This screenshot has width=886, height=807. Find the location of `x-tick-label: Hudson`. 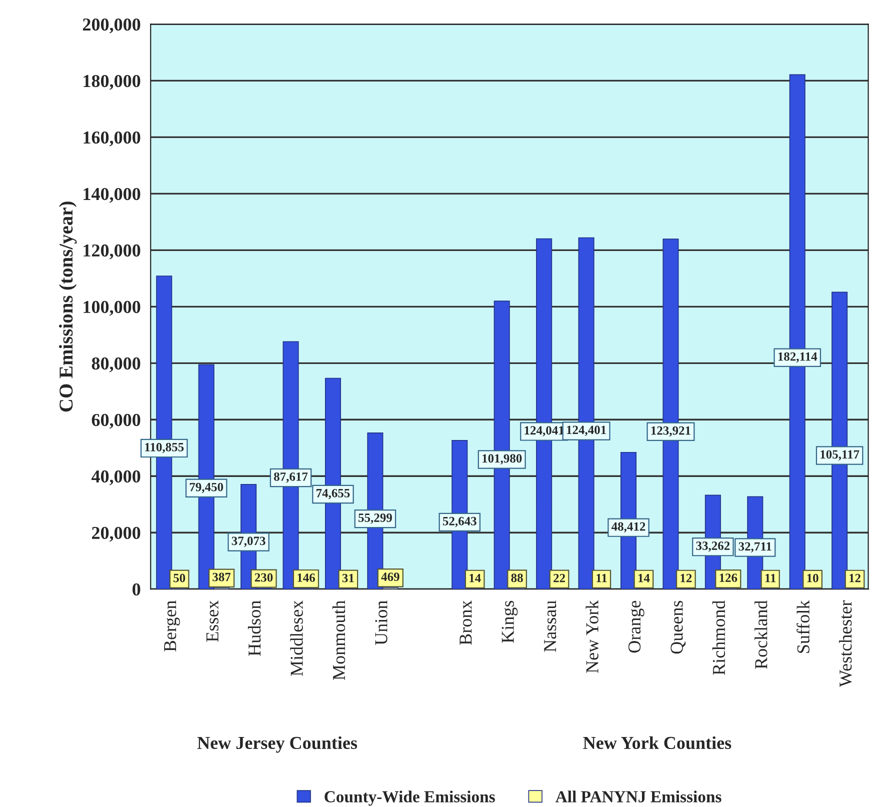

x-tick-label: Hudson is located at coordinates (254, 628).